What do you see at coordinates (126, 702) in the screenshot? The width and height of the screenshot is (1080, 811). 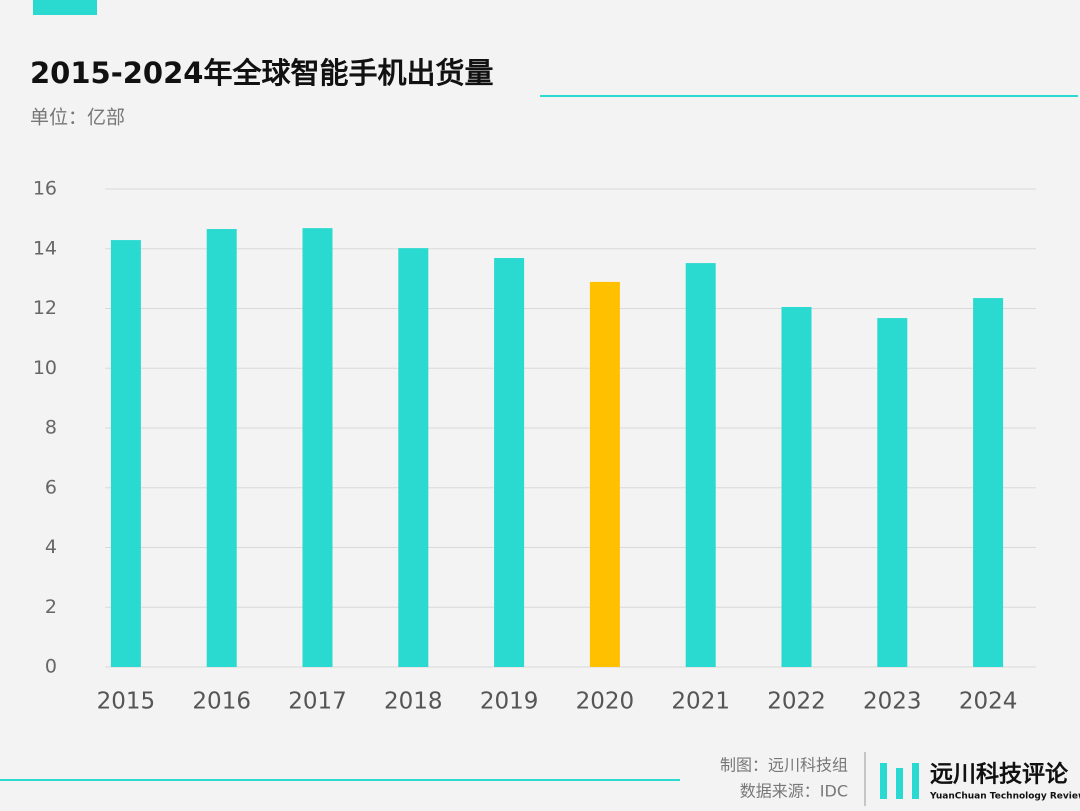 I see `x-tick-label: 2015` at bounding box center [126, 702].